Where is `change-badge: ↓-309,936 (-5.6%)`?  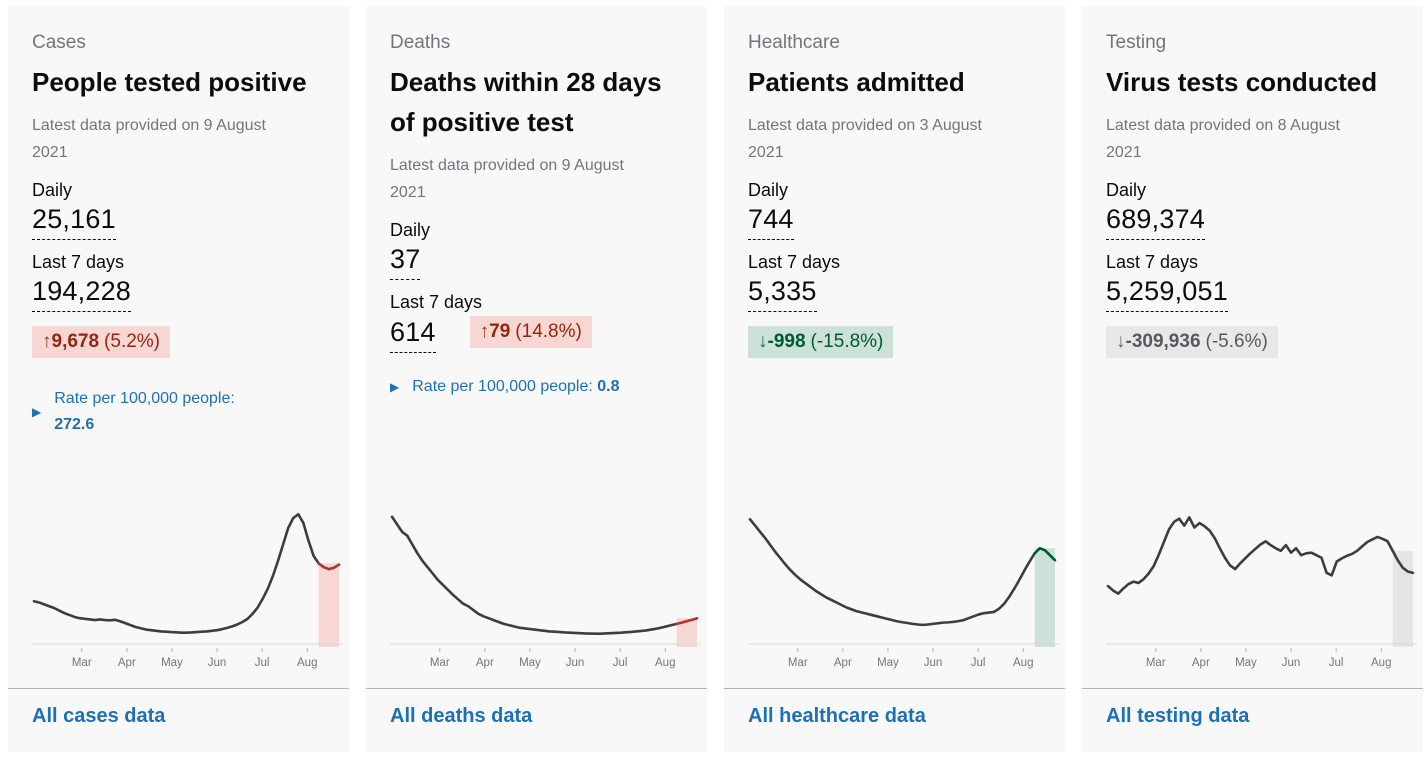
change-badge: ↓-309,936 (-5.6%) is located at coordinates (1192, 342).